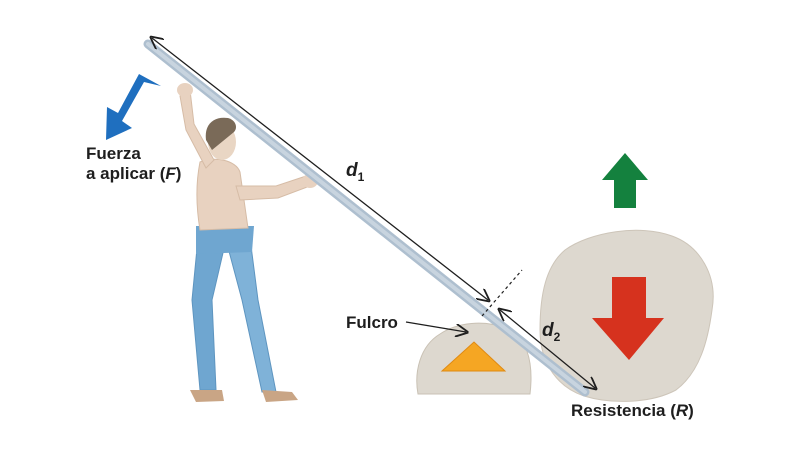  I want to click on arrow-down-left-icon, so click(133, 107).